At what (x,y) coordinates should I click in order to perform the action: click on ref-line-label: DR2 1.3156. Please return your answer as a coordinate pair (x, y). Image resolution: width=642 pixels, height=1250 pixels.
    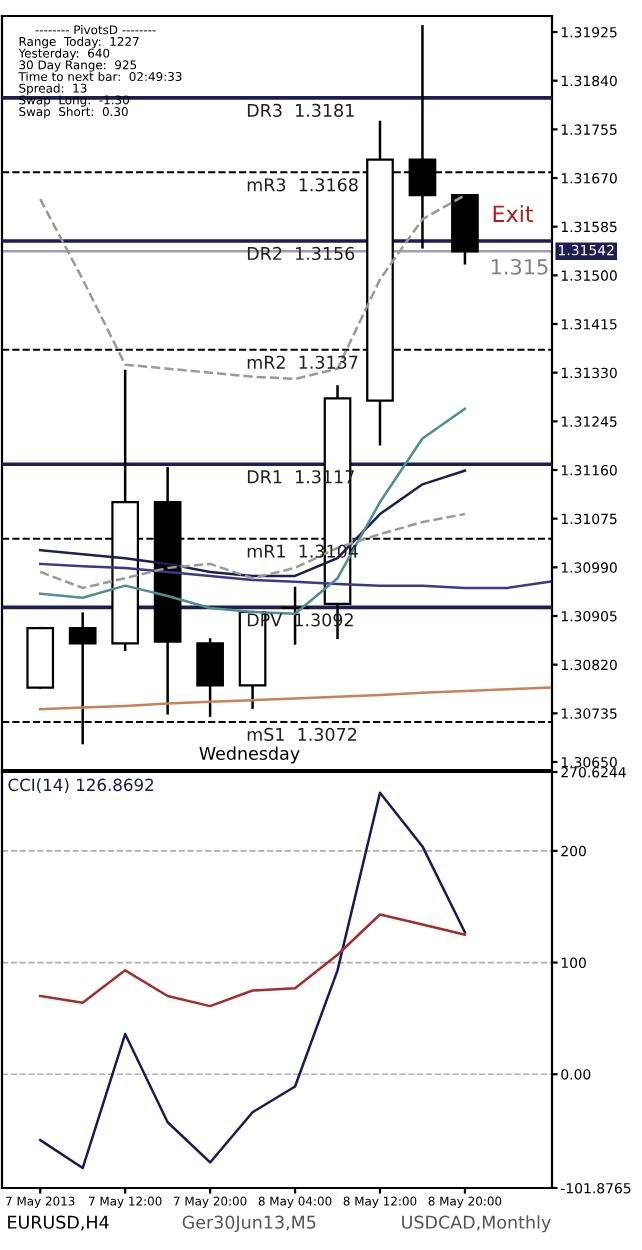
    Looking at the image, I should click on (301, 253).